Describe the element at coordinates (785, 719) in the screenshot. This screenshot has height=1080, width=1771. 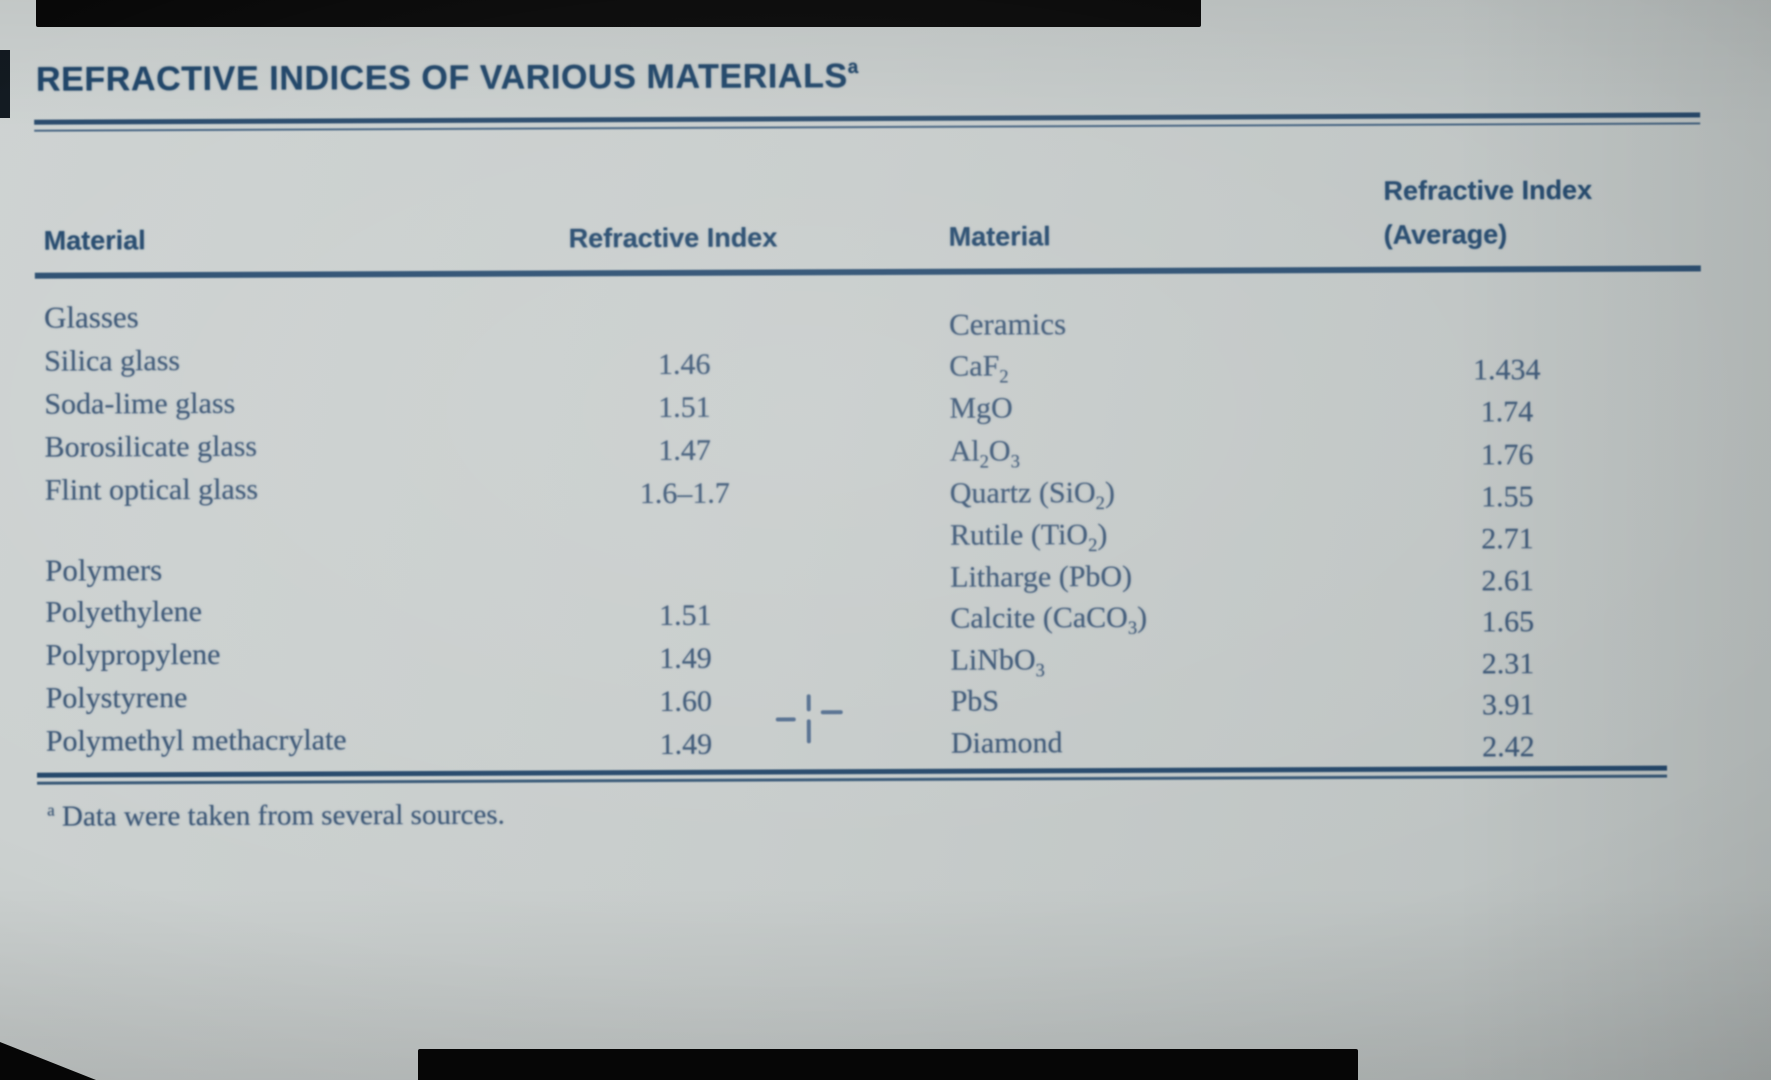
I see `pencil-cross-mark-dash-left` at that location.